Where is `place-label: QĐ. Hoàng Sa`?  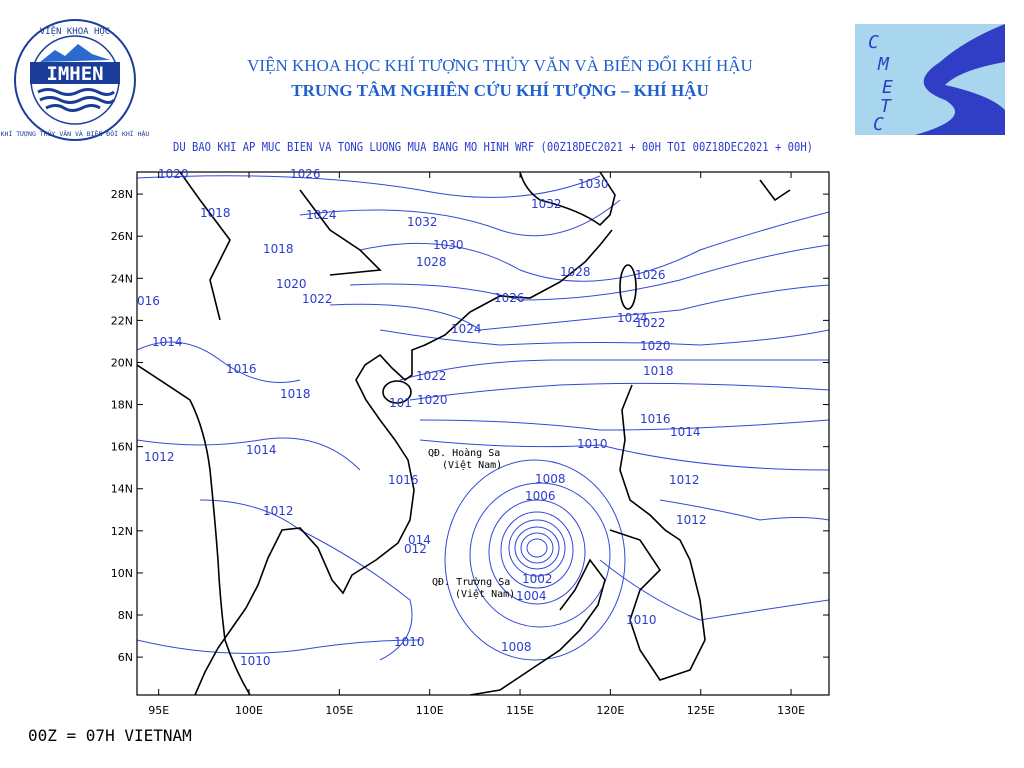 place-label: QĐ. Hoàng Sa is located at coordinates (464, 453).